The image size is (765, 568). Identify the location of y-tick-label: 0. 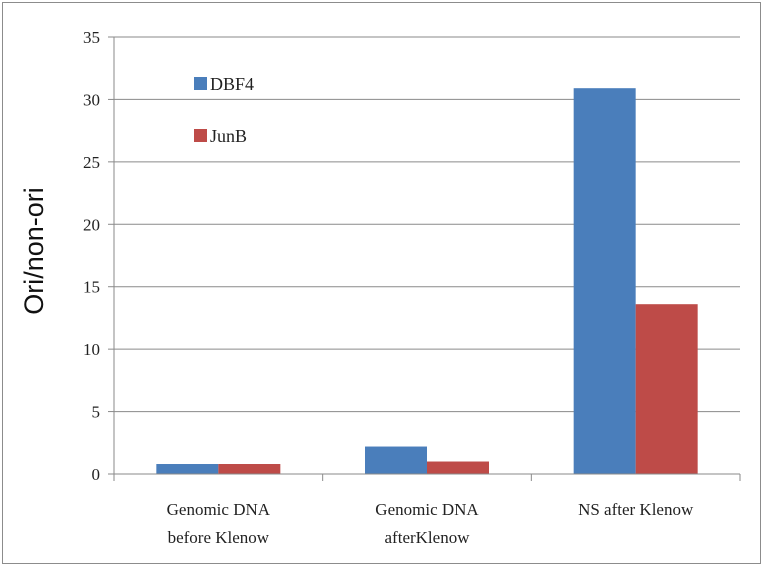
(96, 474).